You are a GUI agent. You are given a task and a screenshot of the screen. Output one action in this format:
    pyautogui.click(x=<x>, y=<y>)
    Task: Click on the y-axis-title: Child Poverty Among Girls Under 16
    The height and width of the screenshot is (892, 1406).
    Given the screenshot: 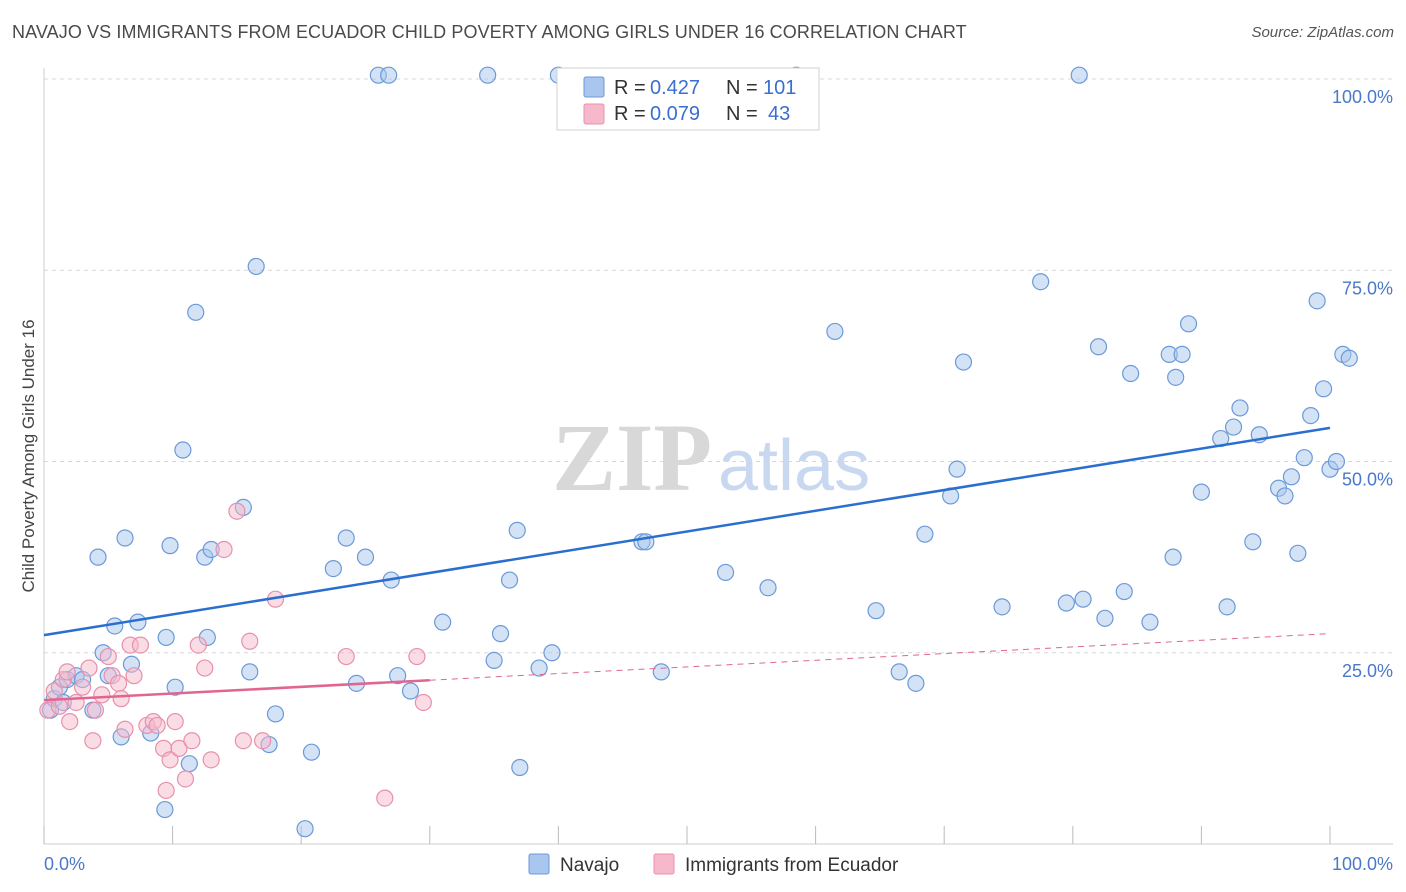 What is the action you would take?
    pyautogui.click(x=28, y=455)
    